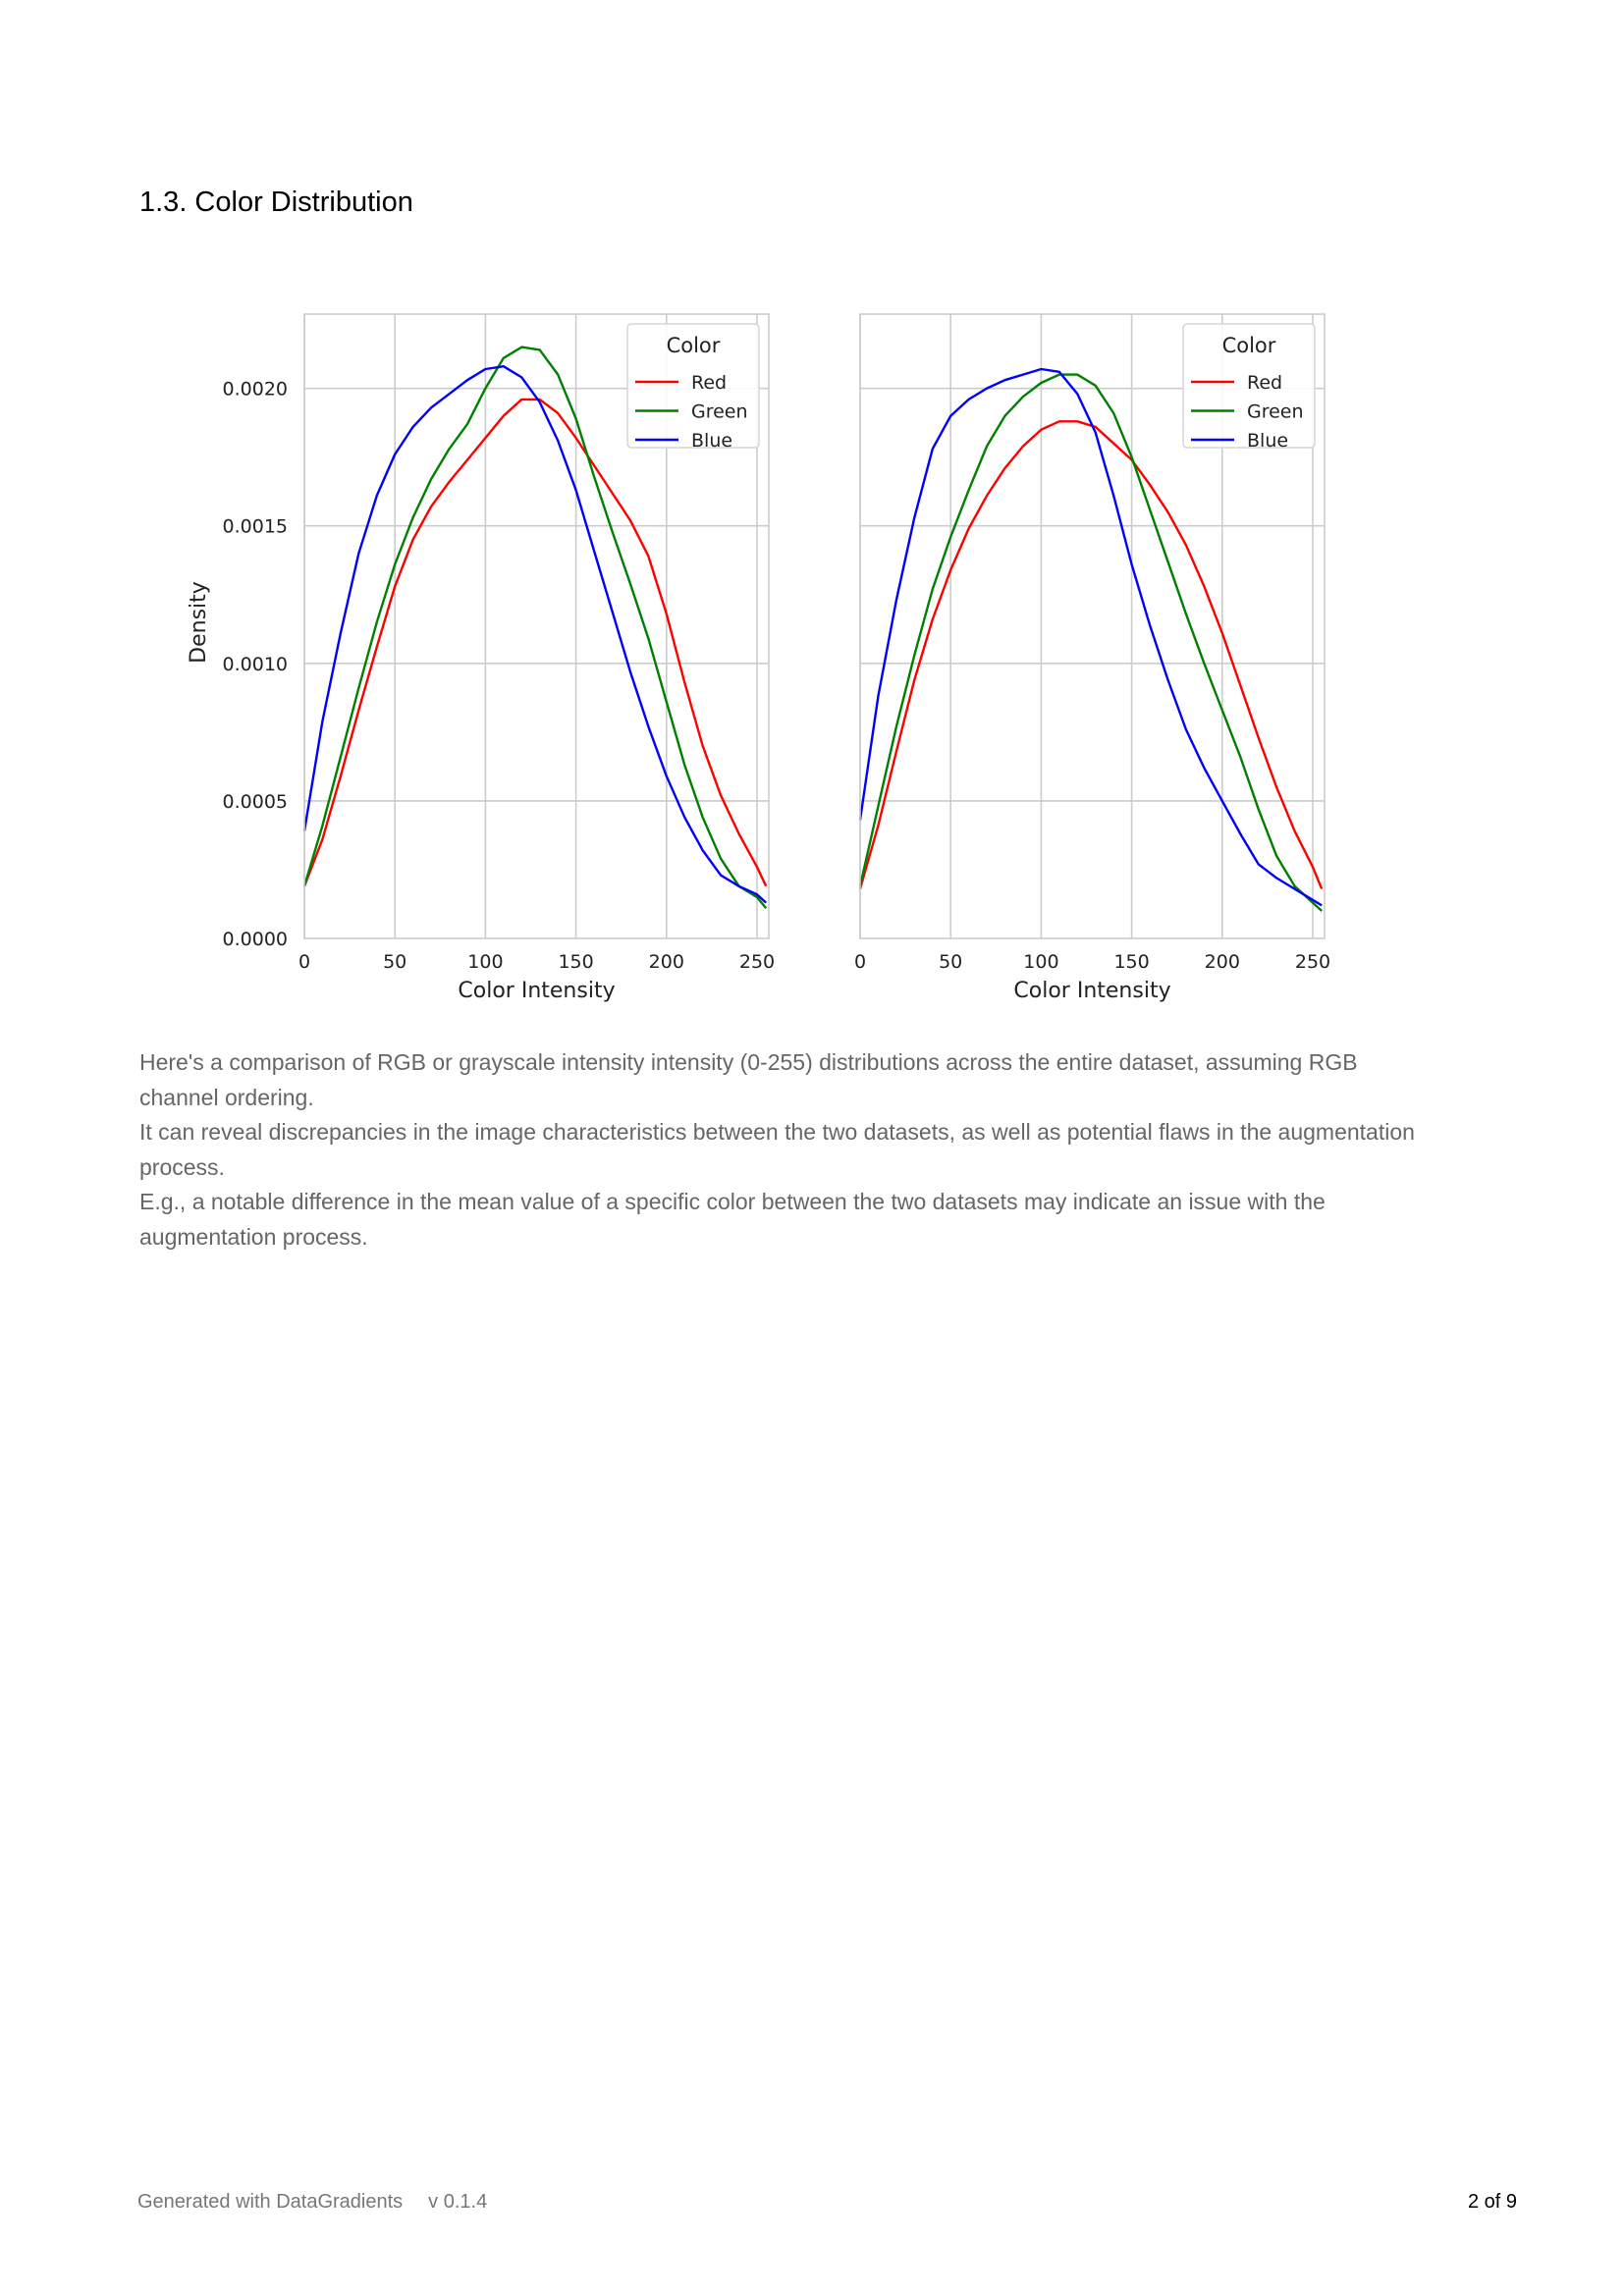 This screenshot has width=1624, height=2296. I want to click on chart2-series-blue, so click(1090, 637).